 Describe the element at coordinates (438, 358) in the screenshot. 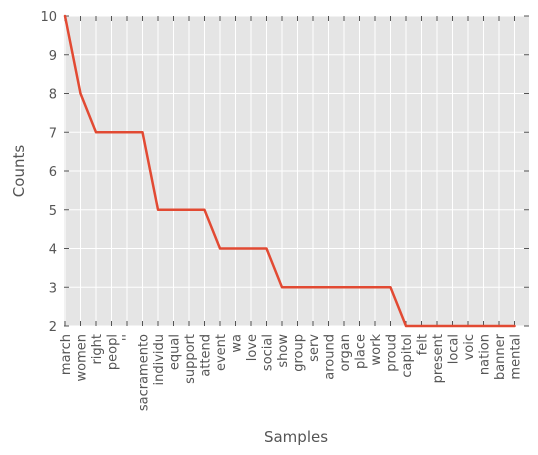

I see `x-tick-label: present` at that location.